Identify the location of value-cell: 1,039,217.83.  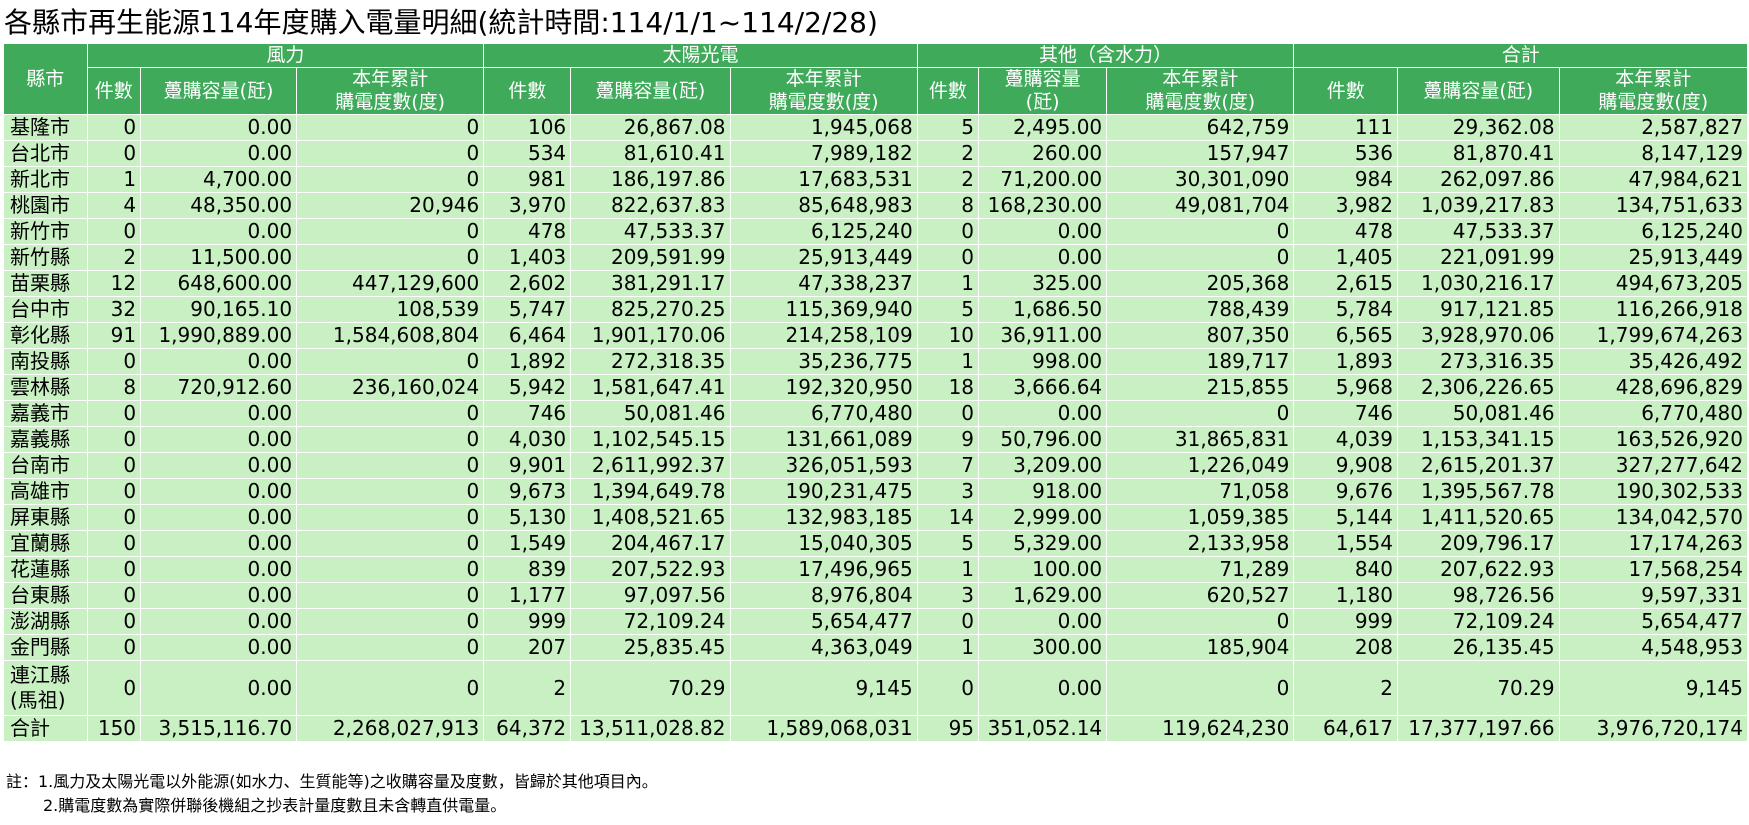
(1478, 205).